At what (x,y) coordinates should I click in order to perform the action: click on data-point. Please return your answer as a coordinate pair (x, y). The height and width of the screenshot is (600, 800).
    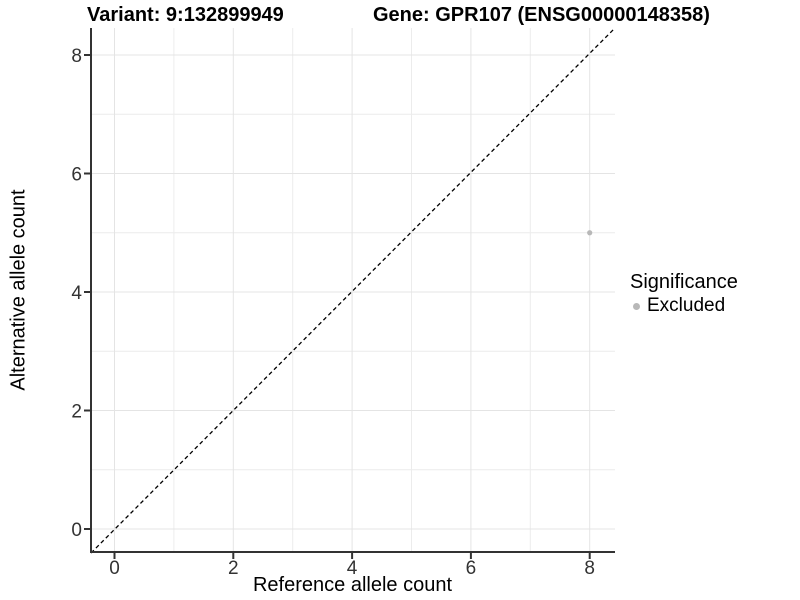
    Looking at the image, I should click on (590, 233).